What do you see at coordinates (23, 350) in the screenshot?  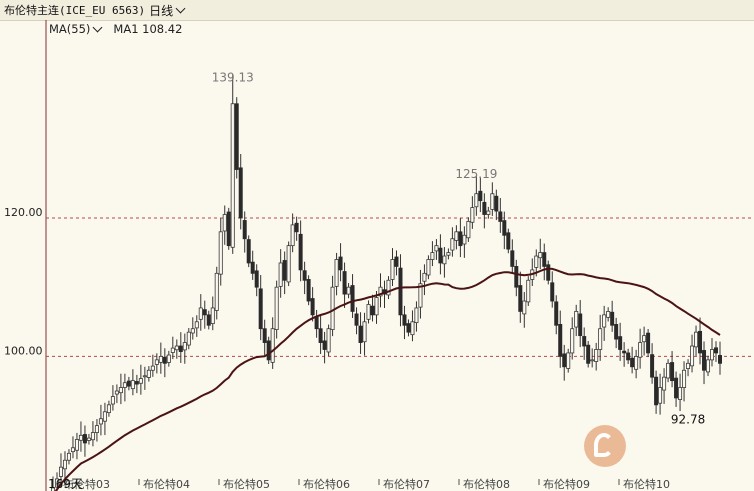 I see `y-tick-label: 100.00` at bounding box center [23, 350].